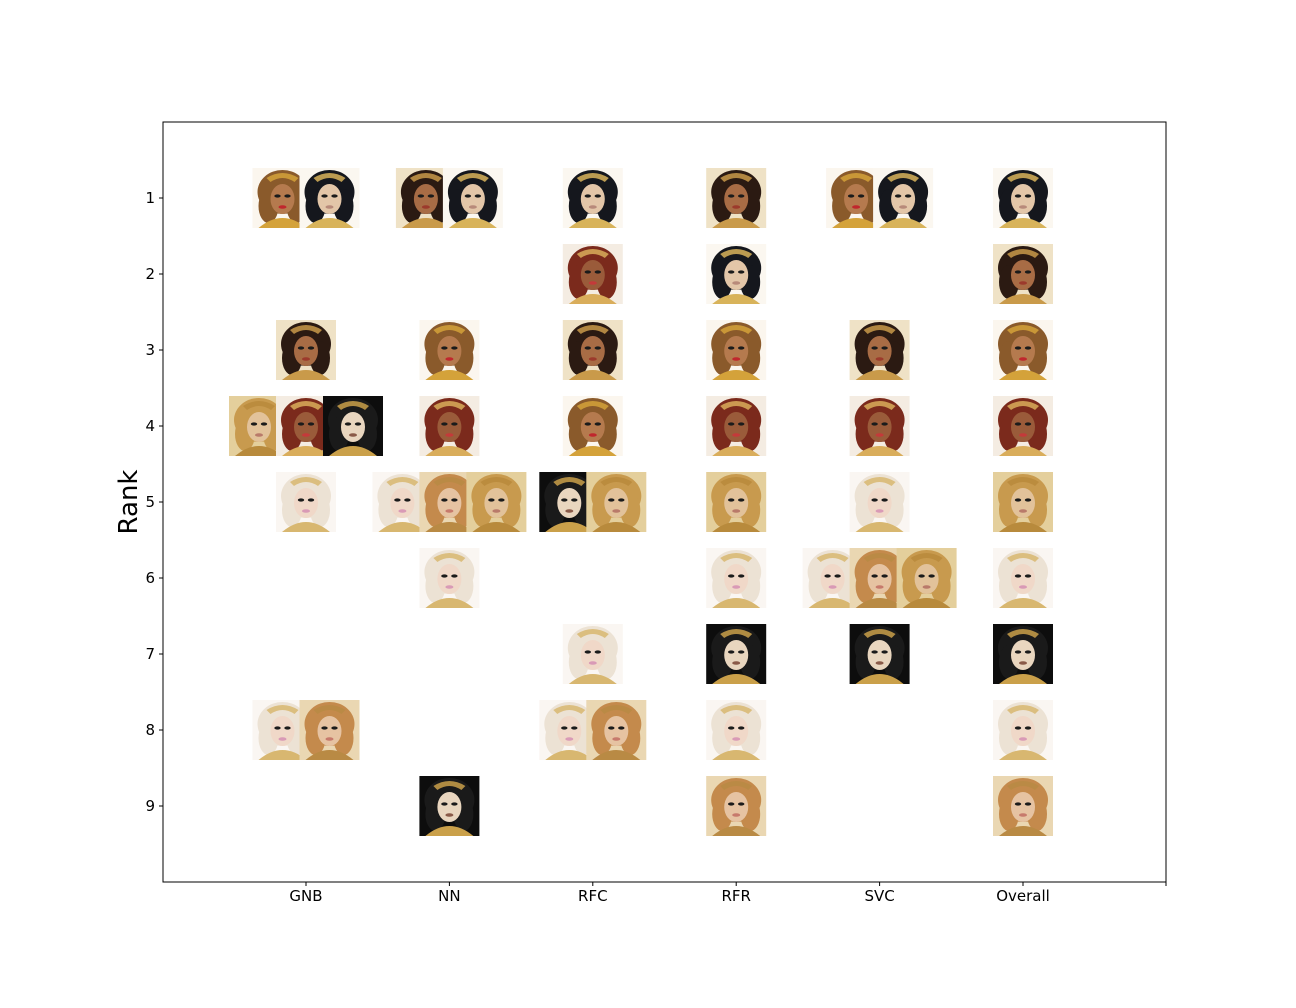  I want to click on y-tick-label: 2, so click(150, 274).